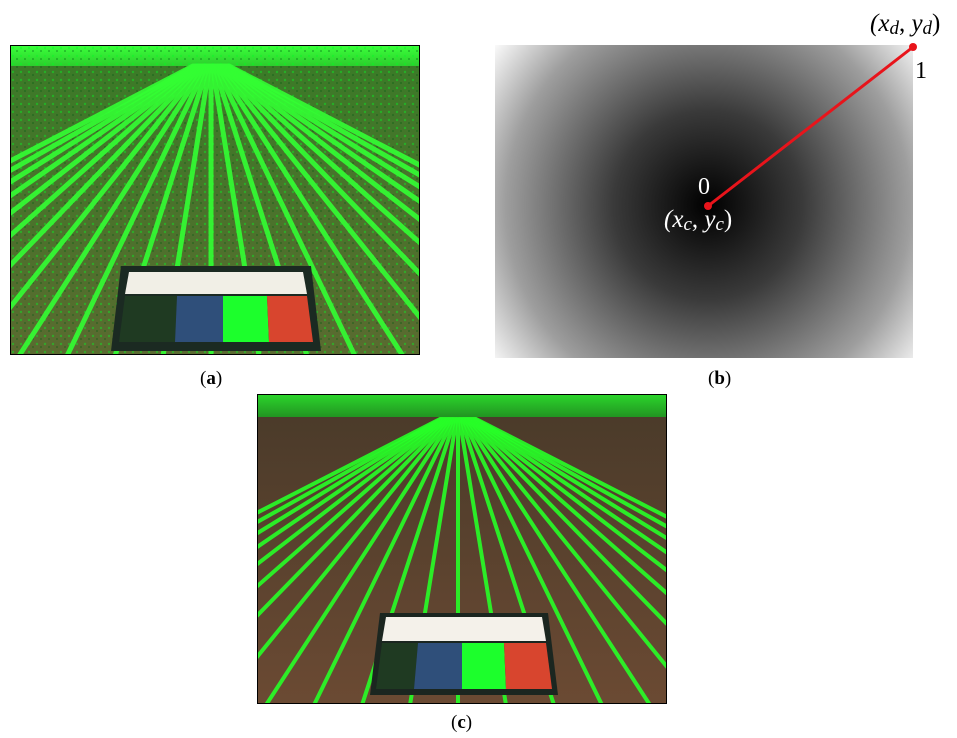  Describe the element at coordinates (454, 722) in the screenshot. I see `caption-c-open: (` at that location.